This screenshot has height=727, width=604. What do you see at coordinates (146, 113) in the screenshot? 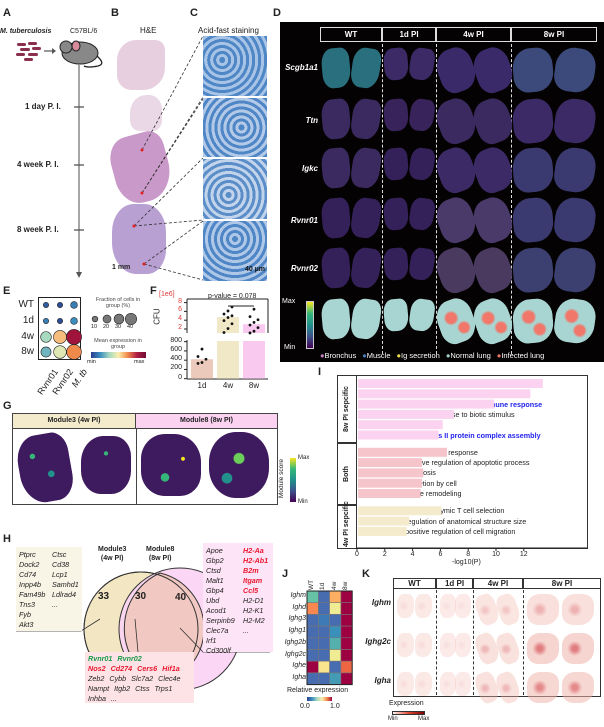
I see `he-section-1d` at bounding box center [146, 113].